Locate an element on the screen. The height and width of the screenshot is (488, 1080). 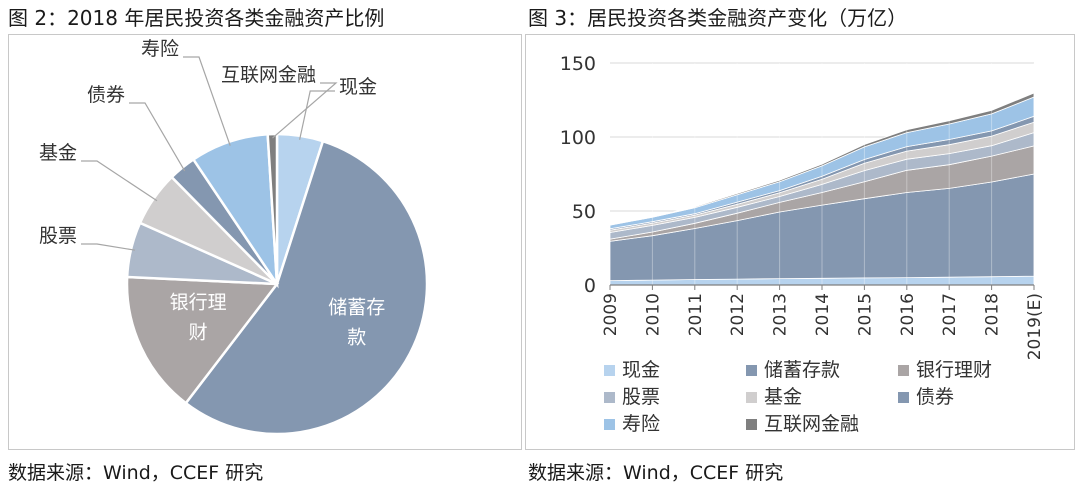
pie-label-互联网金融: 互联网金融 is located at coordinates (268, 75).